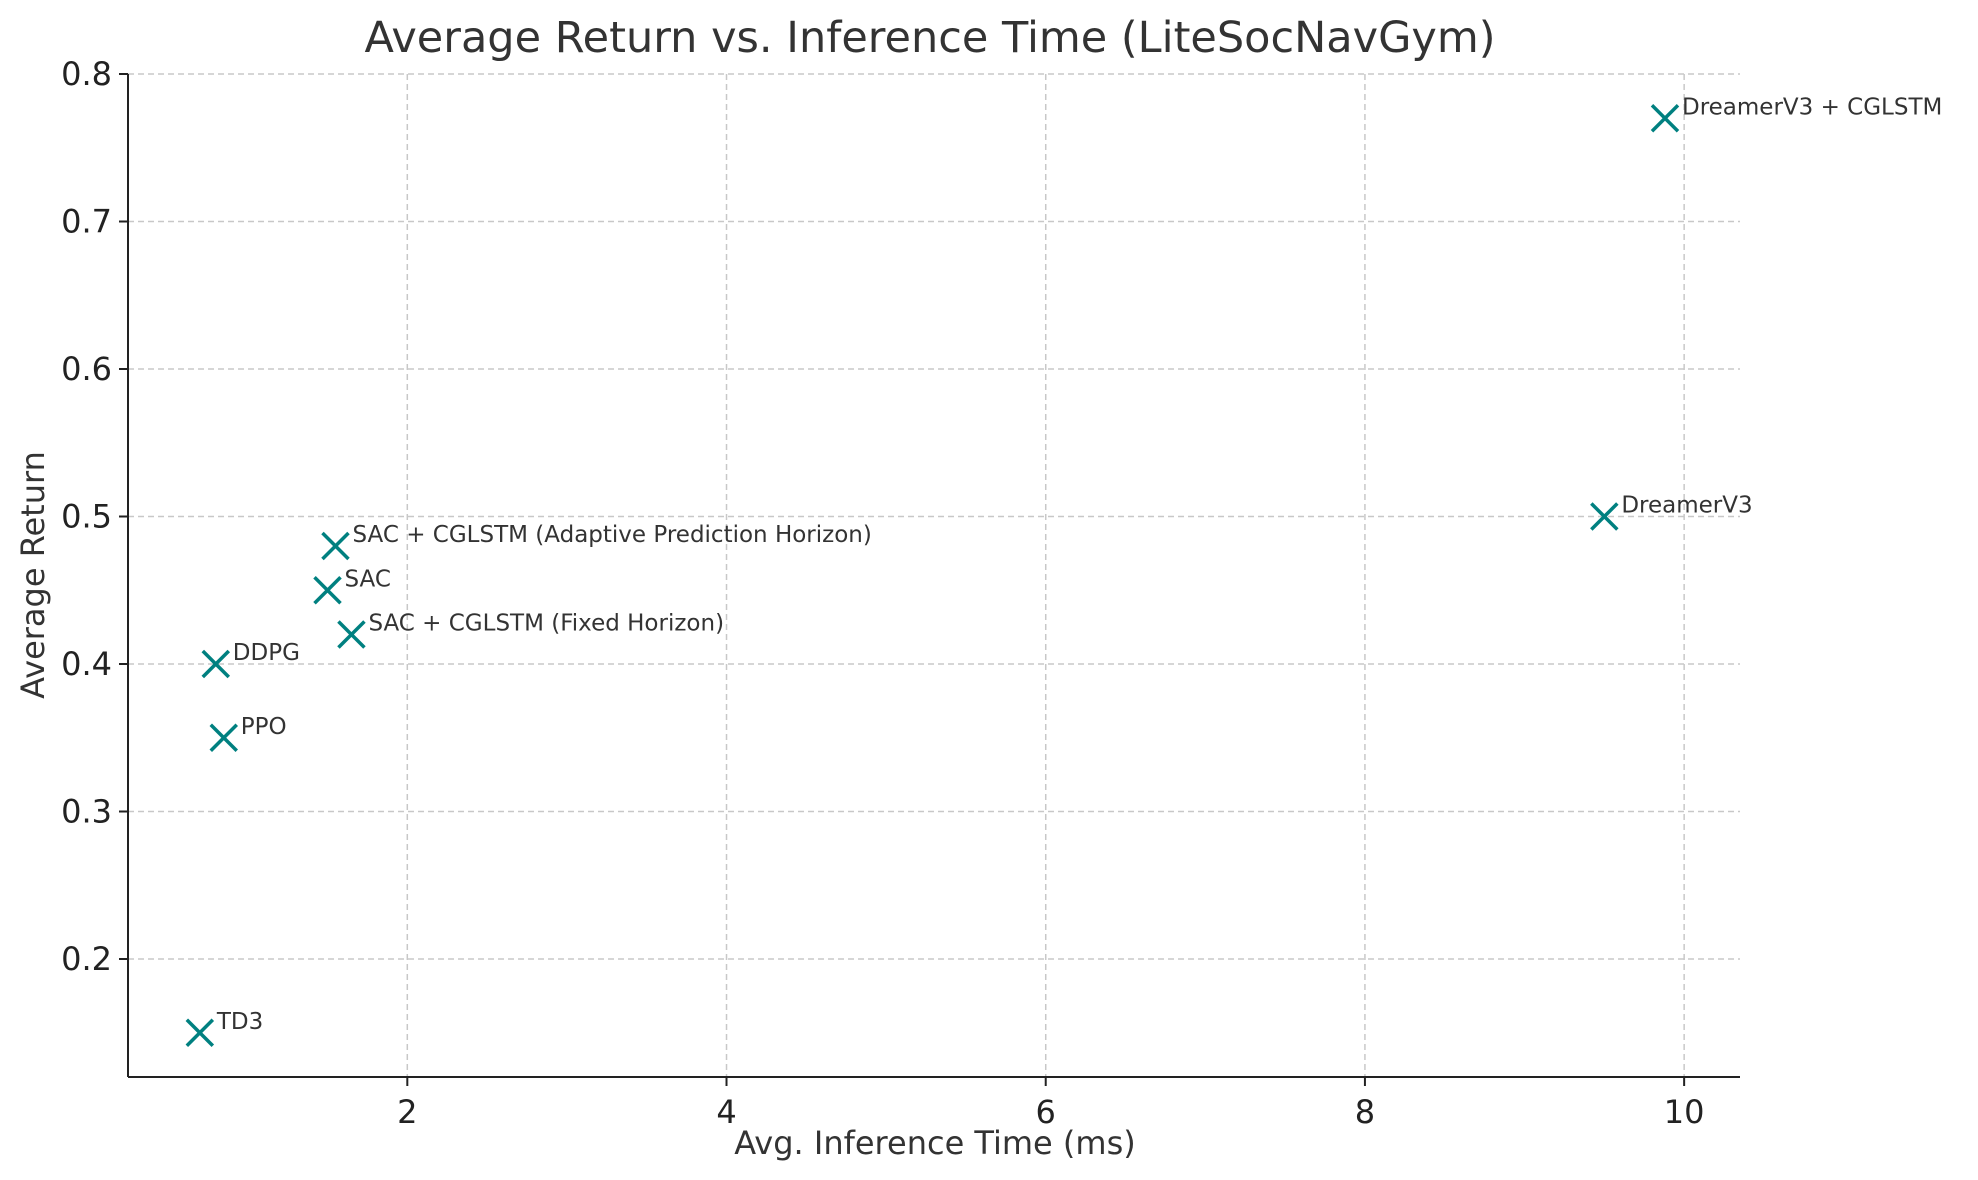 This screenshot has height=1180, width=1978. What do you see at coordinates (86, 812) in the screenshot?
I see `y-tick-label: 0.3` at bounding box center [86, 812].